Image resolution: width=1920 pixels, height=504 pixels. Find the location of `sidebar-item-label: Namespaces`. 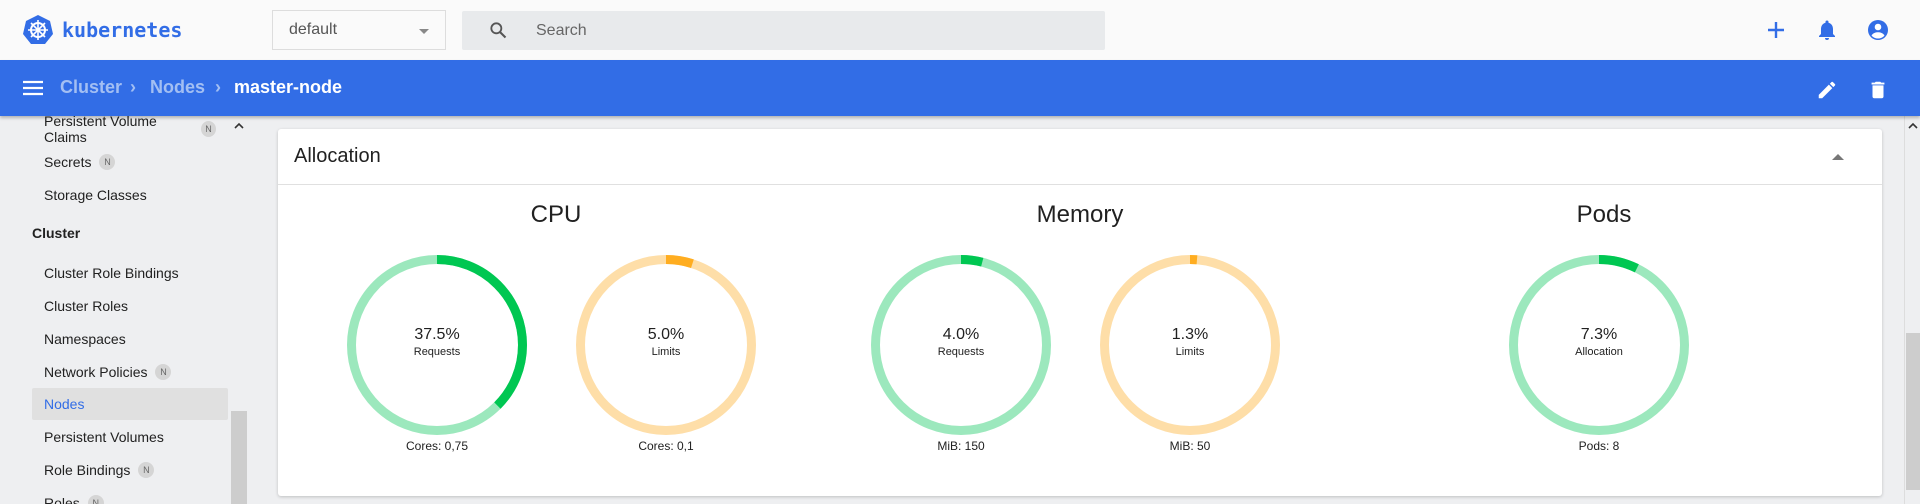

sidebar-item-label: Namespaces is located at coordinates (85, 339).